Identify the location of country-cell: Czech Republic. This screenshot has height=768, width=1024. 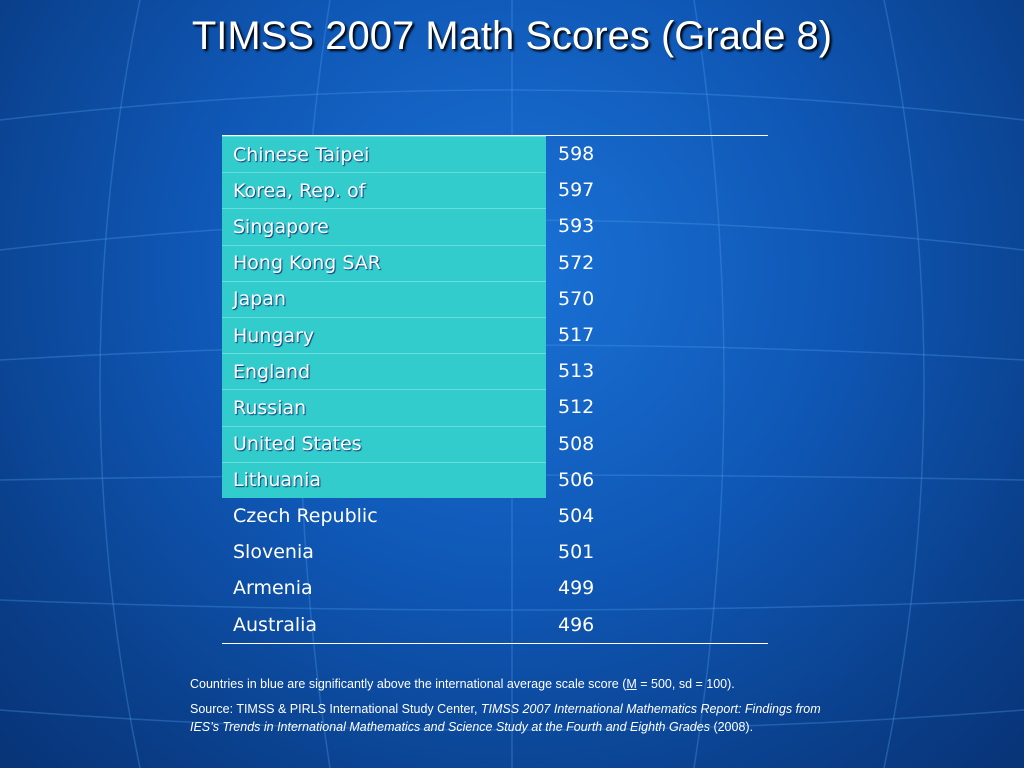
(384, 516).